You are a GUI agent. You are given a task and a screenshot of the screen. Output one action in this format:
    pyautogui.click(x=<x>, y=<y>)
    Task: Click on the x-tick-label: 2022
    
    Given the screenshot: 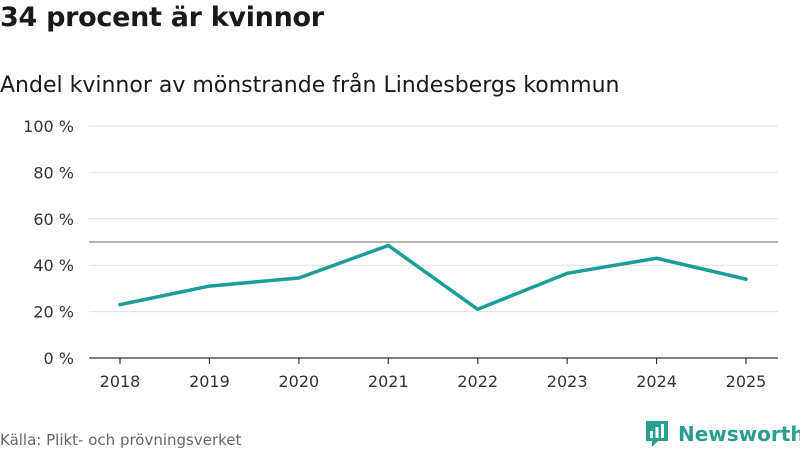 What is the action you would take?
    pyautogui.click(x=477, y=381)
    